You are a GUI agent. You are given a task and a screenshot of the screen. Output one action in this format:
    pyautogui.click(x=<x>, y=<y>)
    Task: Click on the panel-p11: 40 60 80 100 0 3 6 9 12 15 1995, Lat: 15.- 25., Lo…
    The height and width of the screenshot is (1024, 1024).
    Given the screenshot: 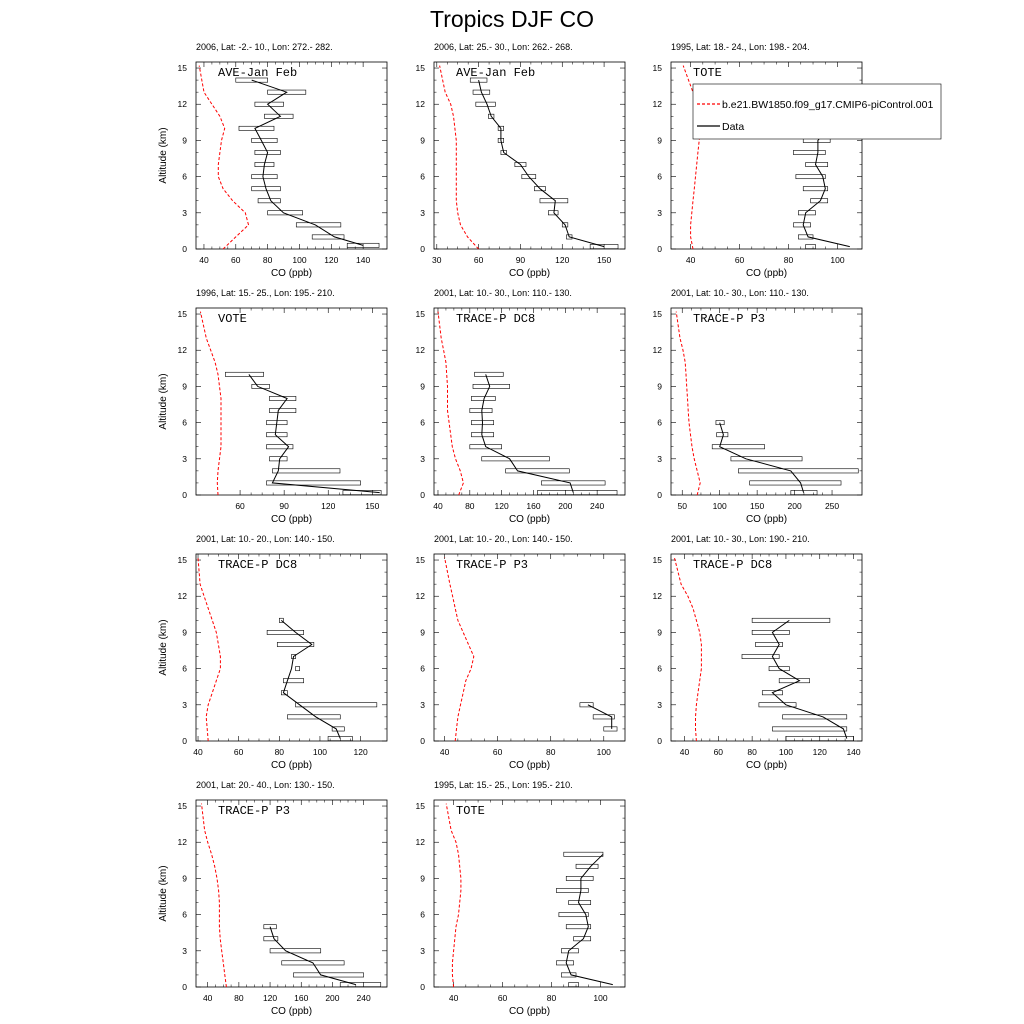 What is the action you would take?
    pyautogui.click(x=521, y=898)
    